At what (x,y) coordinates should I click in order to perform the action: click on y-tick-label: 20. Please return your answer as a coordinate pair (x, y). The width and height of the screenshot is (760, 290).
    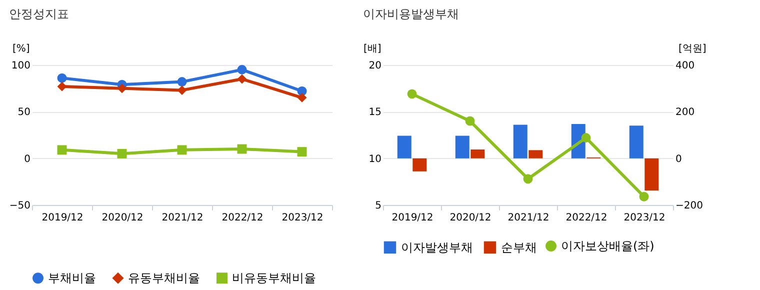
    Looking at the image, I should click on (375, 66).